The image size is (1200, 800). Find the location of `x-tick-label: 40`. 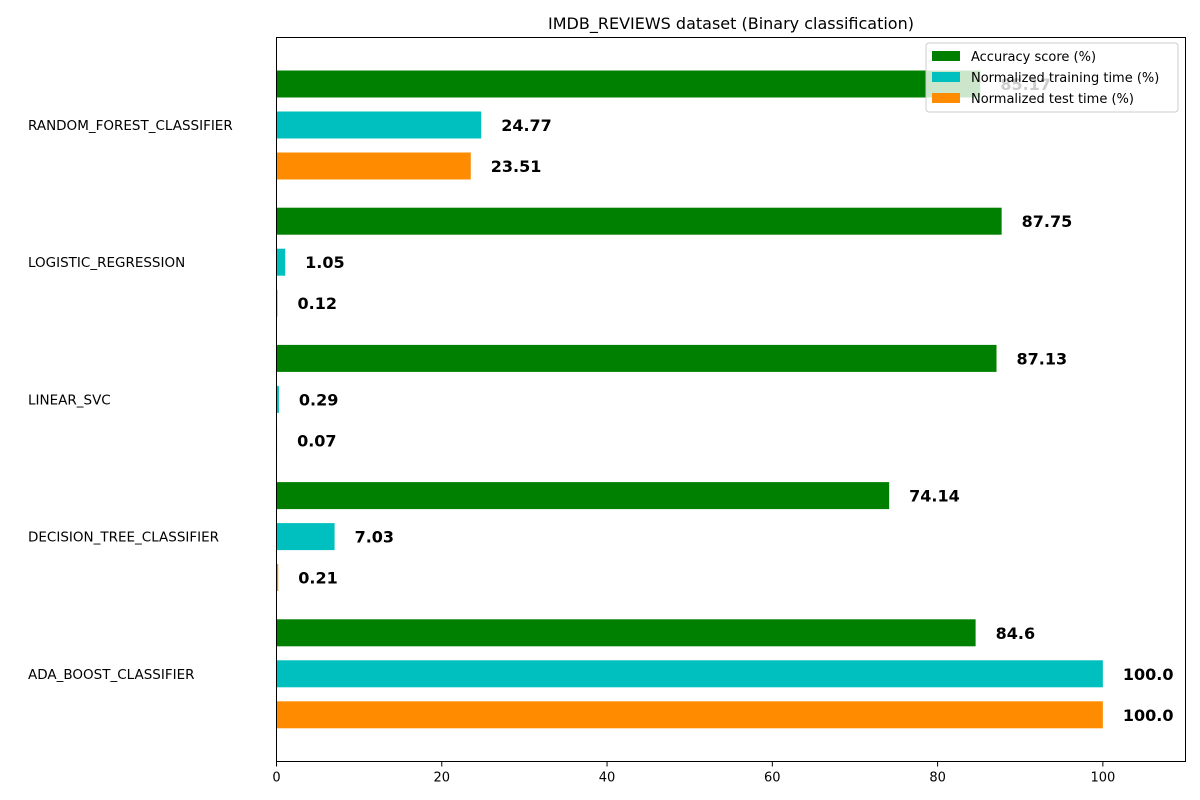

x-tick-label: 40 is located at coordinates (607, 778).